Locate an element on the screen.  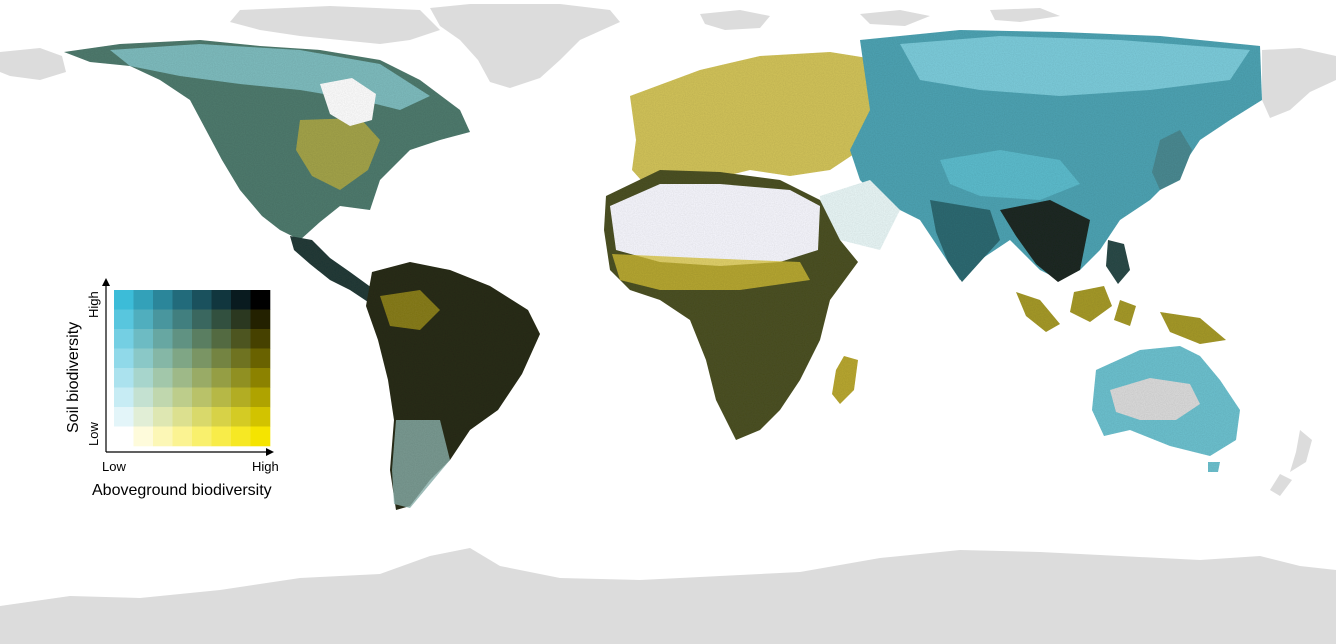
hudson-bay is located at coordinates (348, 102).